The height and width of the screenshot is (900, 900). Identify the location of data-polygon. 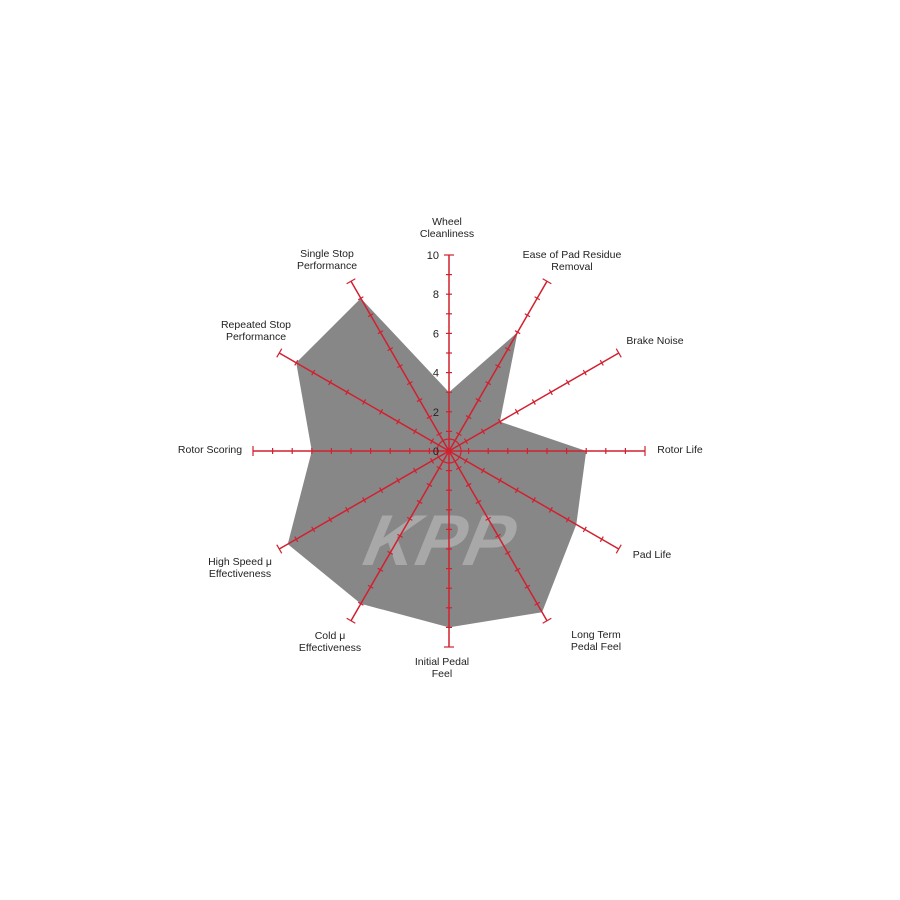
(437, 463).